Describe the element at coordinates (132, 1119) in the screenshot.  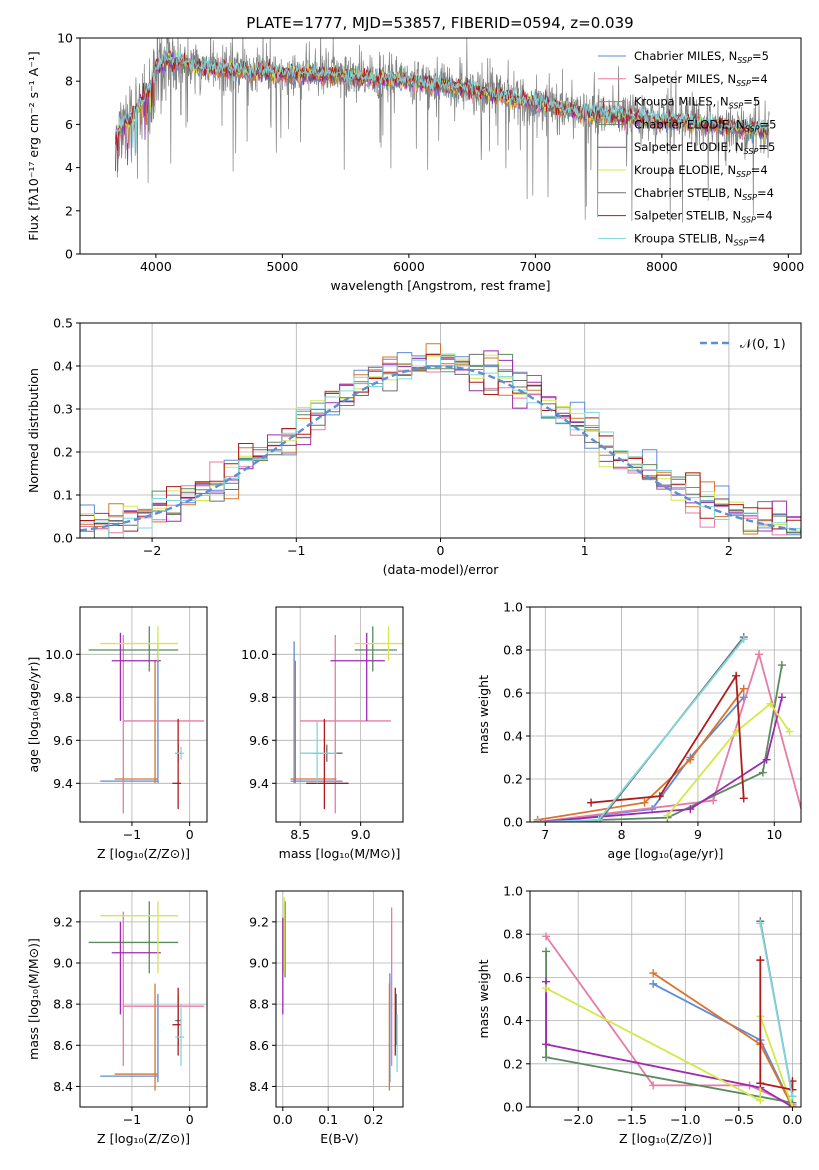
I see `x-tick-label: −1` at that location.